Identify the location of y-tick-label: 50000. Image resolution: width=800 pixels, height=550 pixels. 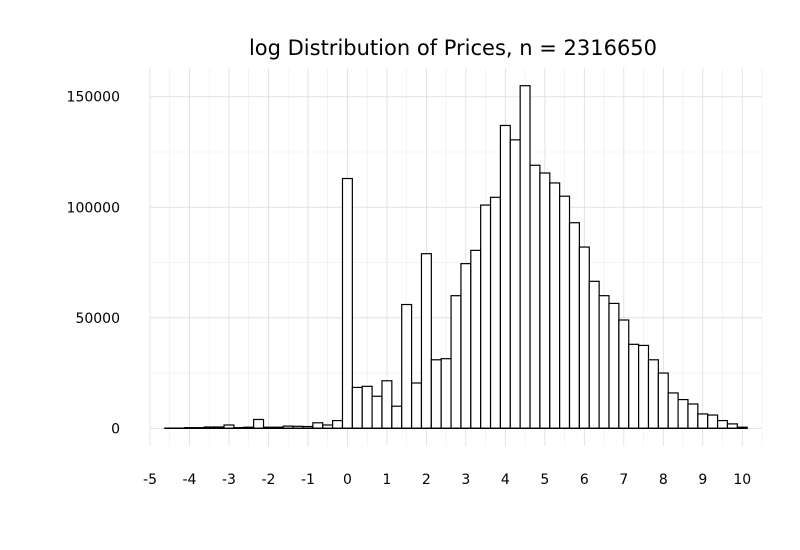
(97, 319).